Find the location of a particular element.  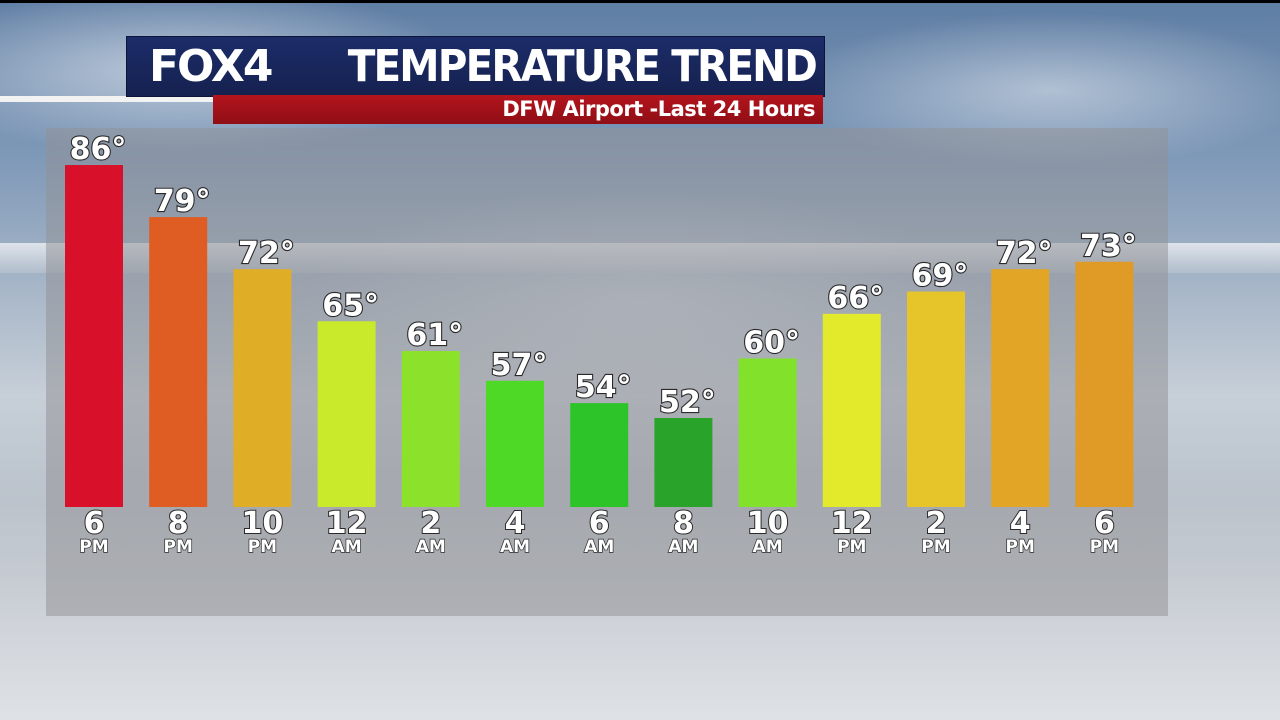

subtitle-banner: DFW Airport -Last 24 Hours is located at coordinates (518, 109).